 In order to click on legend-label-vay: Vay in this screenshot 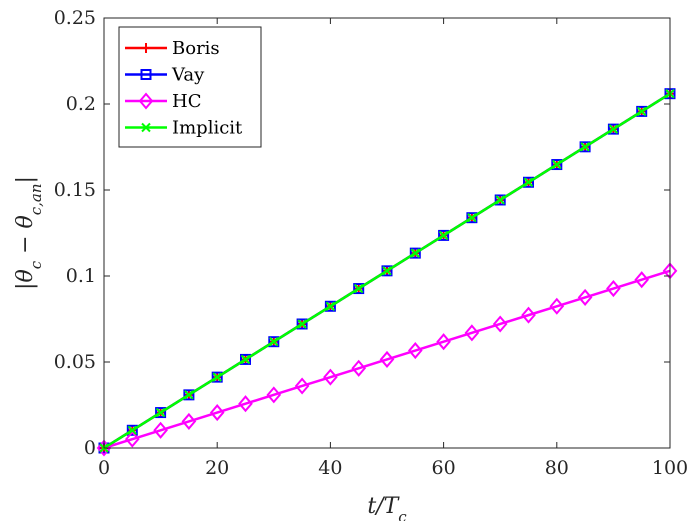, I will do `click(188, 75)`.